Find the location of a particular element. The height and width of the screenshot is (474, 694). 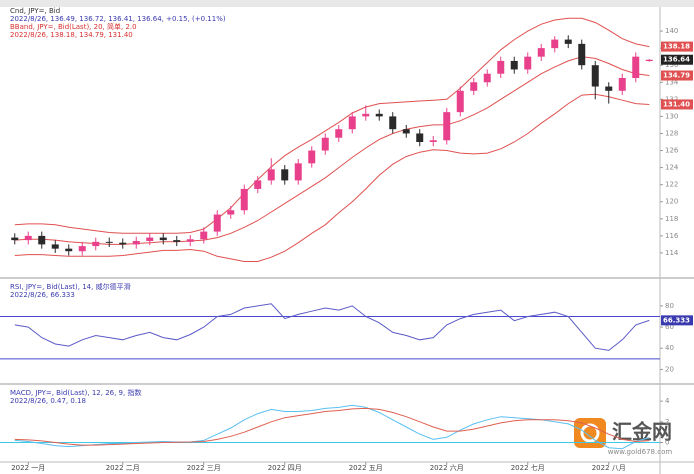

y-tick-label: 126 is located at coordinates (672, 151).